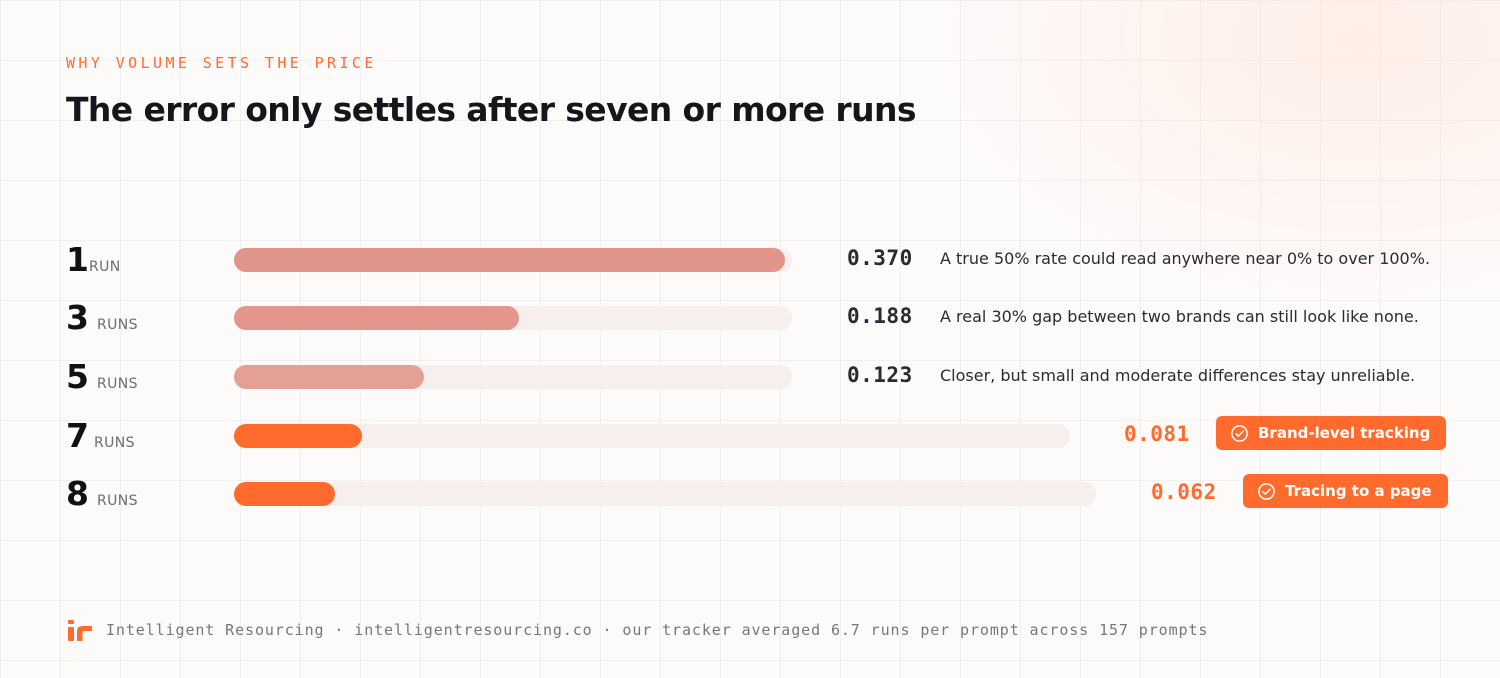  Describe the element at coordinates (77, 259) in the screenshot. I see `run-count-label: 1` at that location.